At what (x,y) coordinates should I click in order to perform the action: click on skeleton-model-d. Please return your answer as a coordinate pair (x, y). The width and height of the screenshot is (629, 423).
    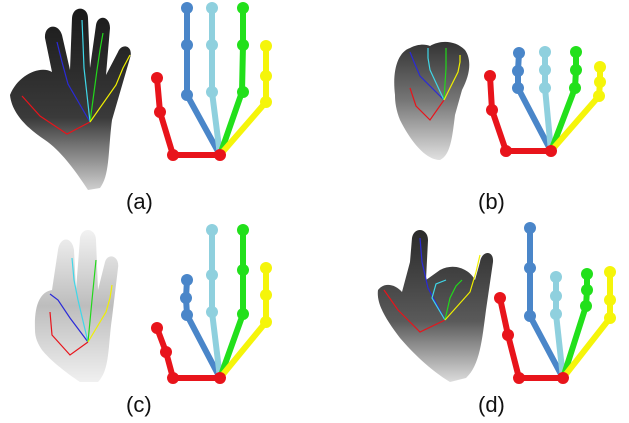
    Looking at the image, I should click on (555, 303).